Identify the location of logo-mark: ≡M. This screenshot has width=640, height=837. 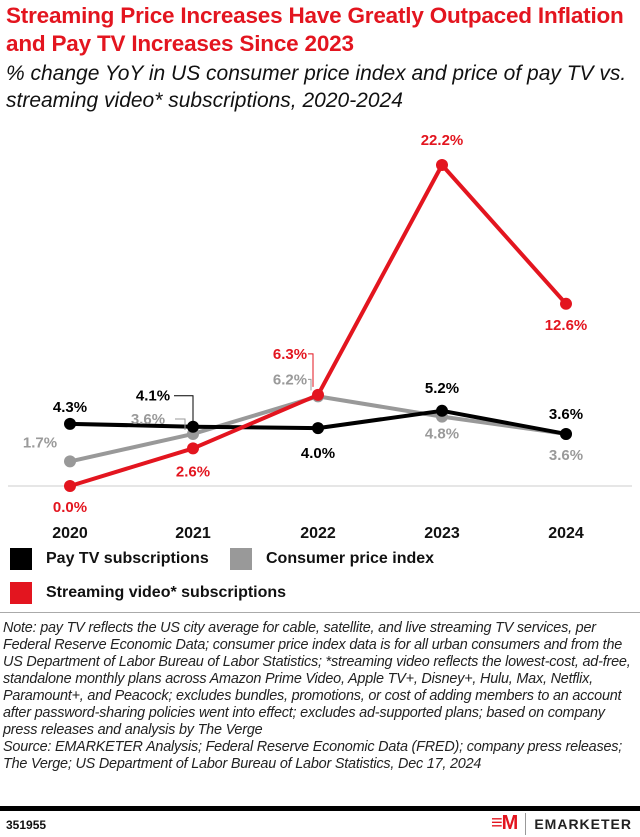
(504, 823).